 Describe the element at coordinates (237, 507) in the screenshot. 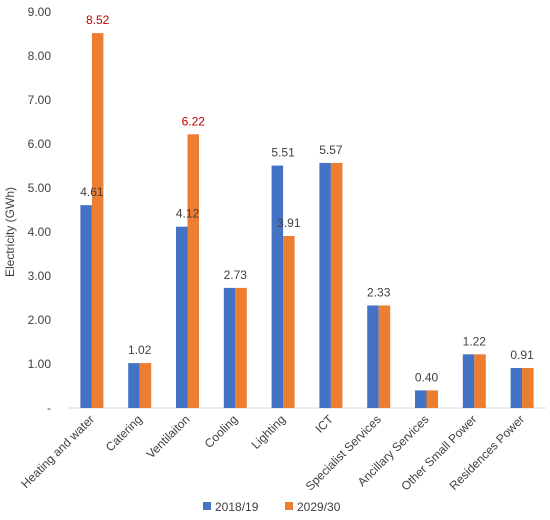

I see `legend-item-2018-19: 2018/19` at that location.